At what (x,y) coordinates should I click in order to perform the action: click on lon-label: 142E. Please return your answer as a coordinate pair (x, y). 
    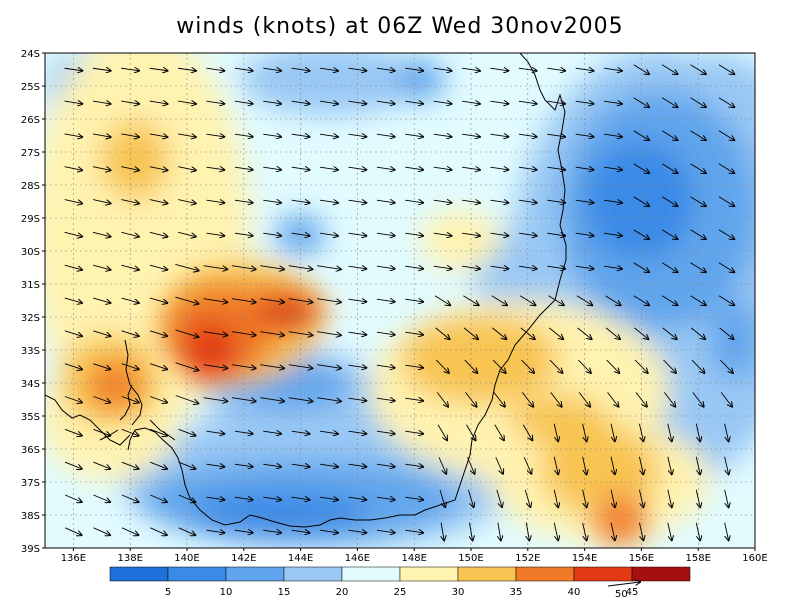
    Looking at the image, I should click on (243, 558).